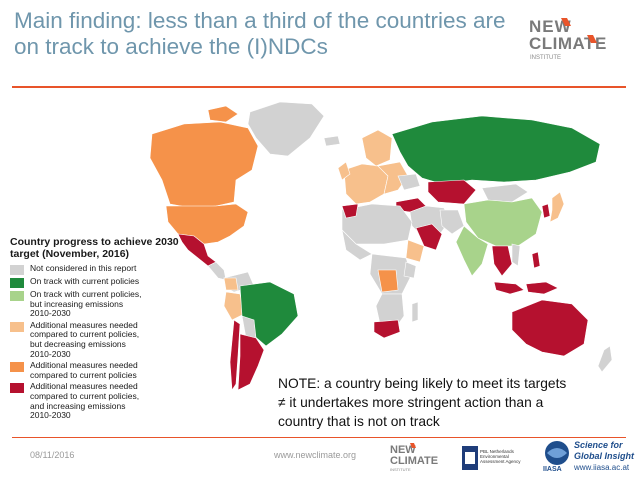 This screenshot has width=638, height=478. I want to click on footer-logo-line2: CLIMATE, so click(414, 461).